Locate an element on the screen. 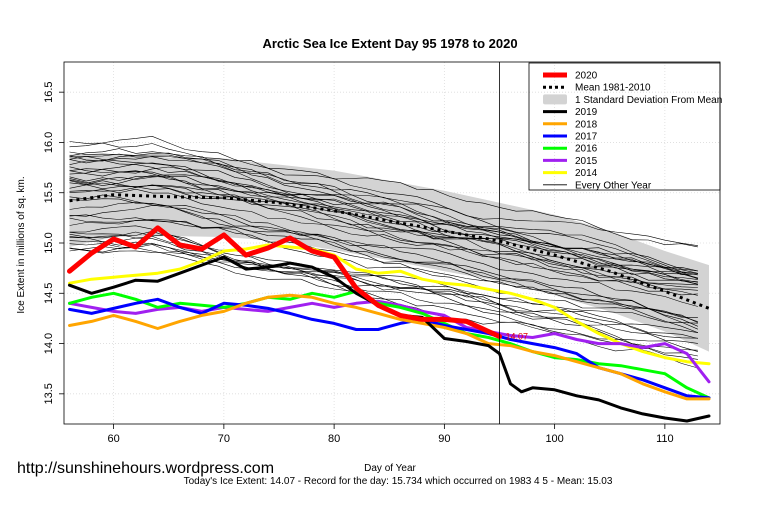  series-line-2015 is located at coordinates (389, 341).